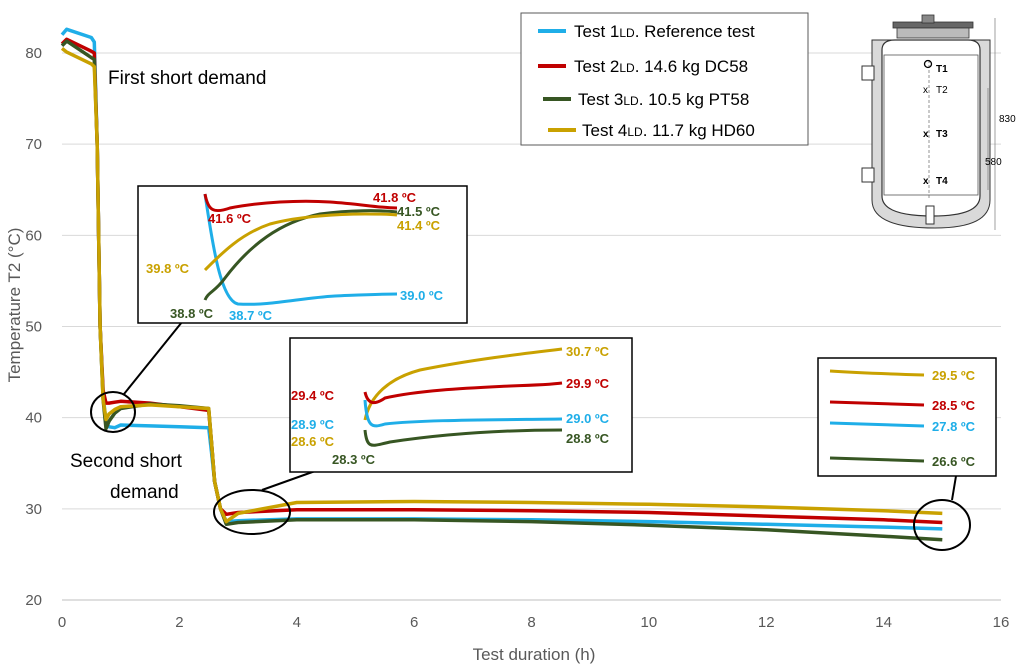  What do you see at coordinates (699, 130) in the screenshot?
I see `legend-rest: . 11.7 kg HD60` at bounding box center [699, 130].